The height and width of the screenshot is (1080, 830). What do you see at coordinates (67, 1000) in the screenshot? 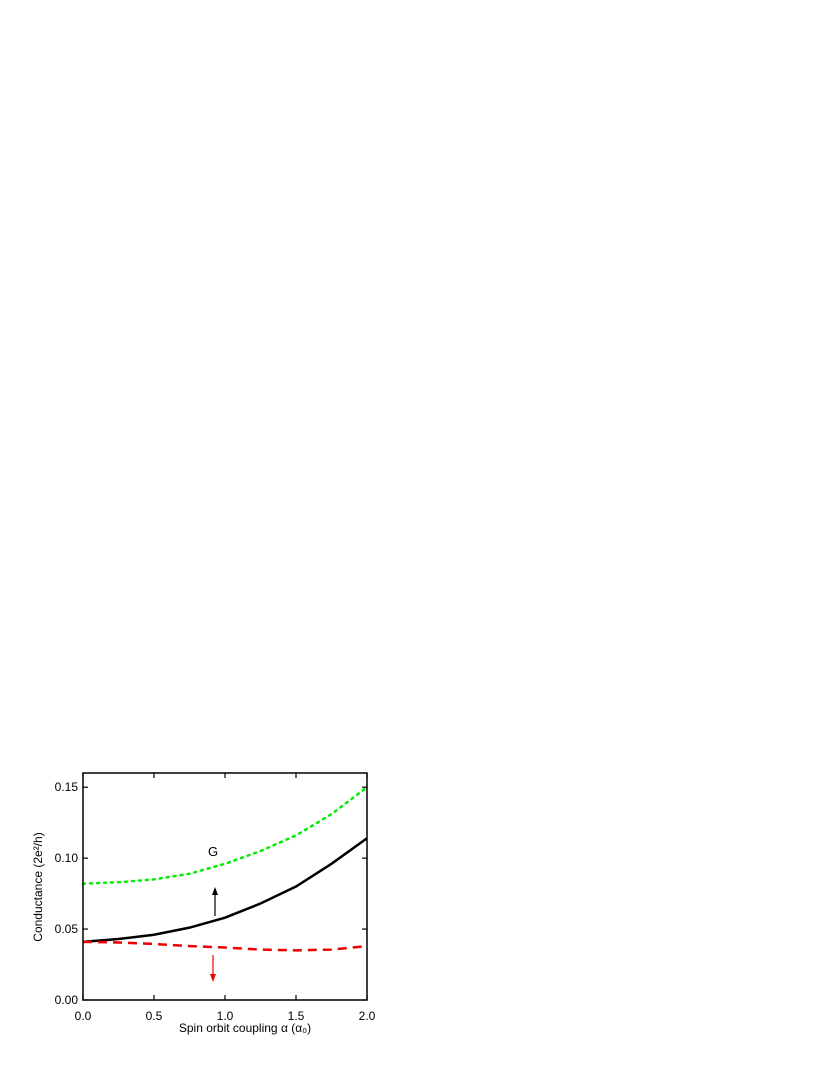
I see `y-tick-label: 0.00` at bounding box center [67, 1000].